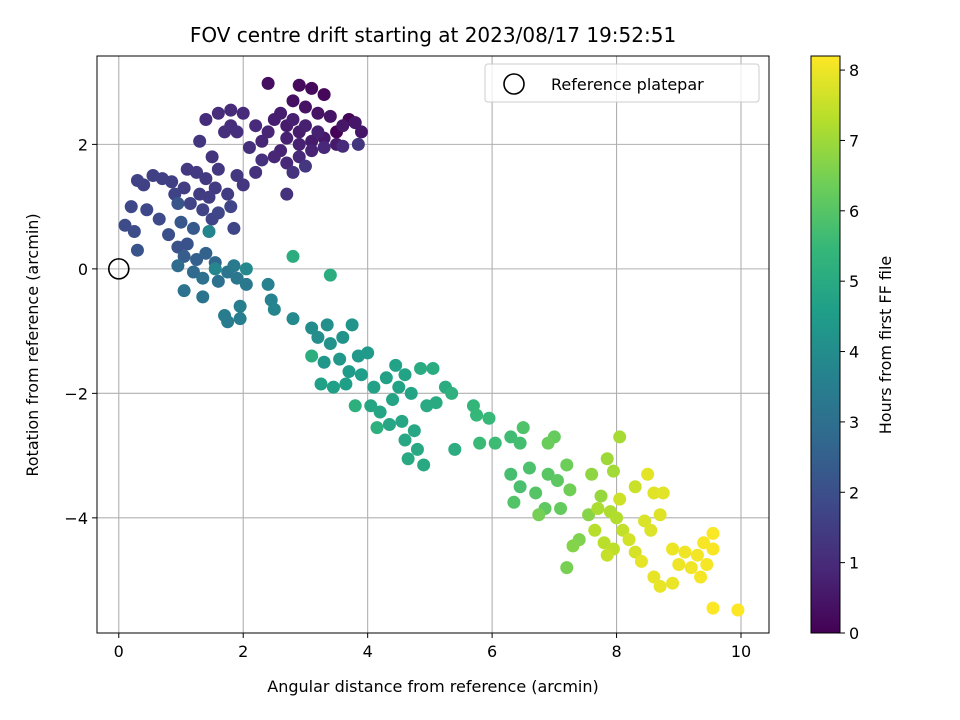 Image resolution: width=960 pixels, height=720 pixels. I want to click on y-tick-label: 0, so click(83, 269).